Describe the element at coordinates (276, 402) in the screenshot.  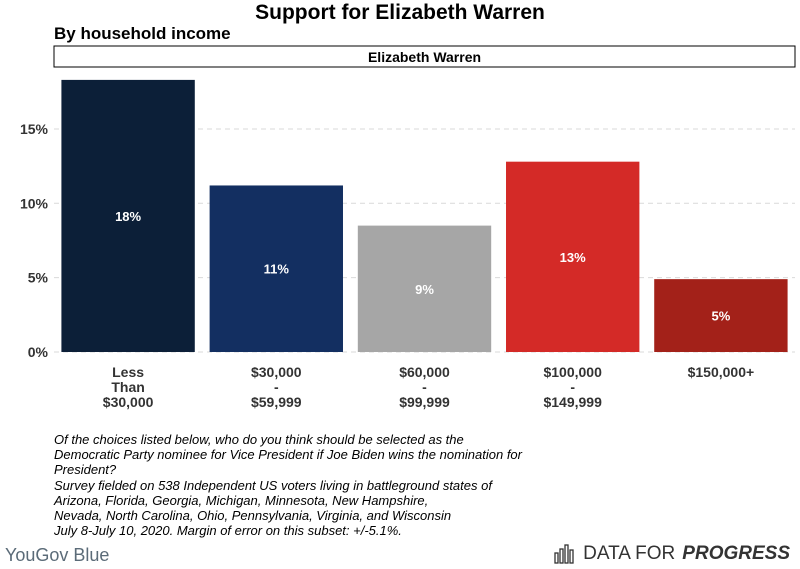
I see `x-tick-label: $59,999` at that location.